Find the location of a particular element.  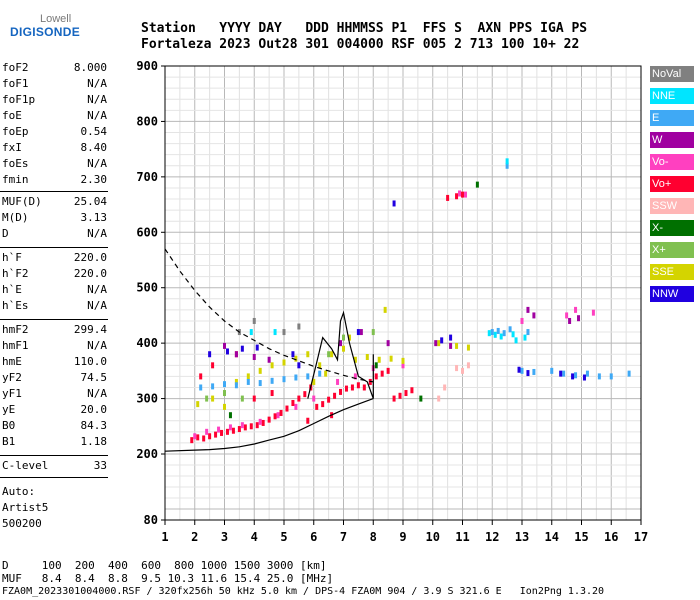

auto-version: 500200 is located at coordinates (22, 523).